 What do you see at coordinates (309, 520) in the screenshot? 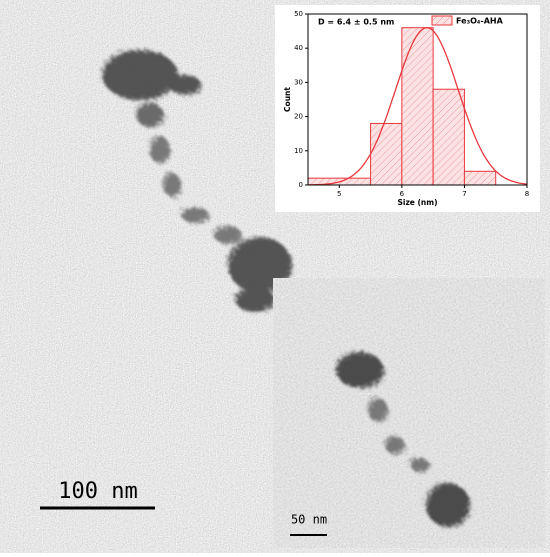
I see `scale-label: 50 nm` at bounding box center [309, 520].